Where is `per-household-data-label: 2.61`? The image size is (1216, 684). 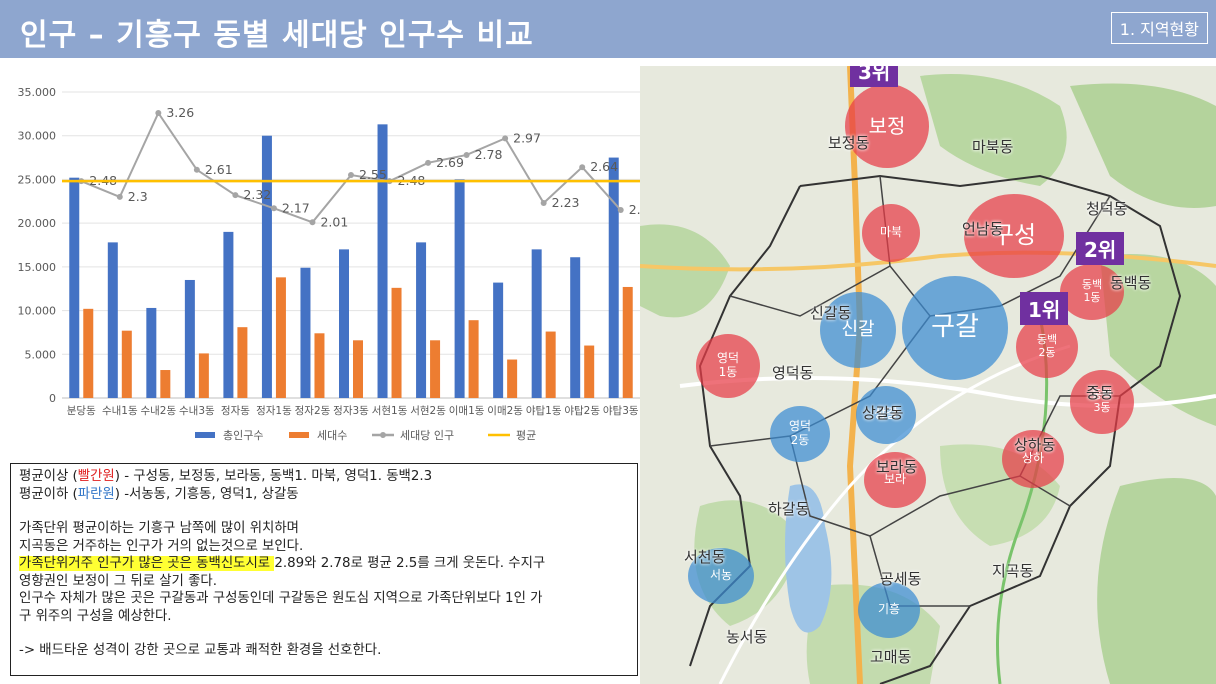
per-household-data-label: 2.61 is located at coordinates (219, 169).